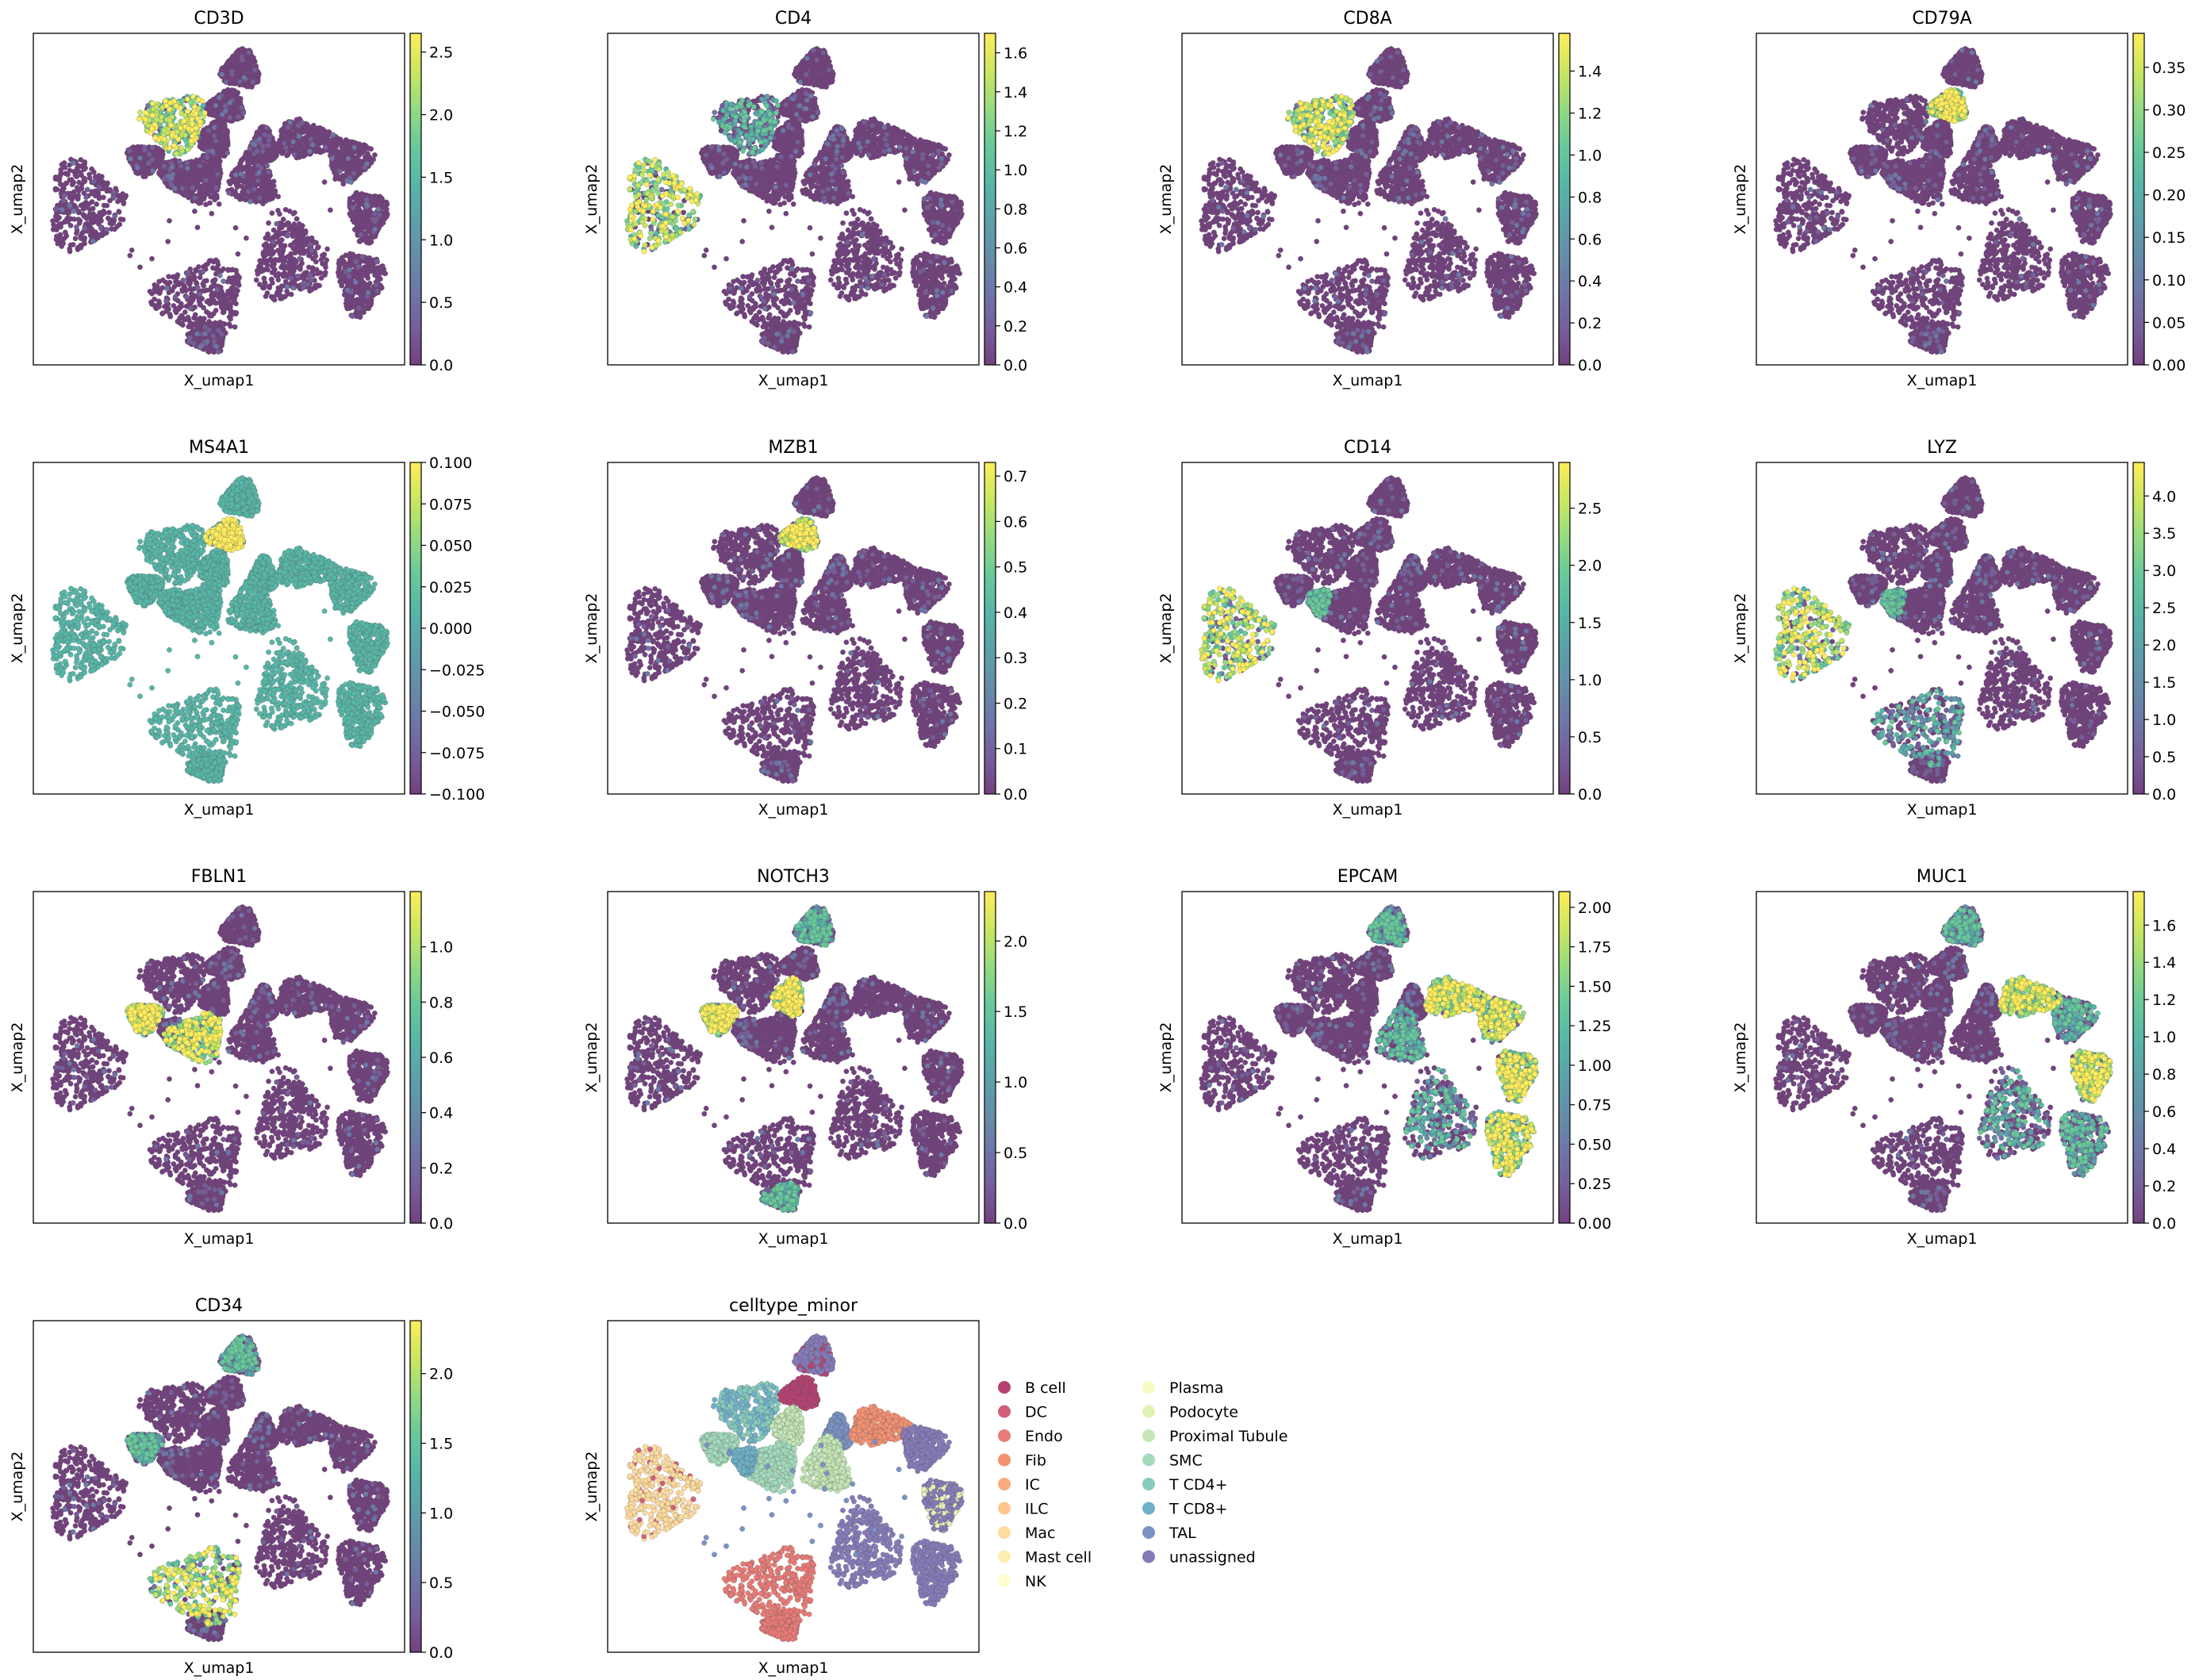  I want to click on y-axis-label: X_umap2, so click(17, 199).